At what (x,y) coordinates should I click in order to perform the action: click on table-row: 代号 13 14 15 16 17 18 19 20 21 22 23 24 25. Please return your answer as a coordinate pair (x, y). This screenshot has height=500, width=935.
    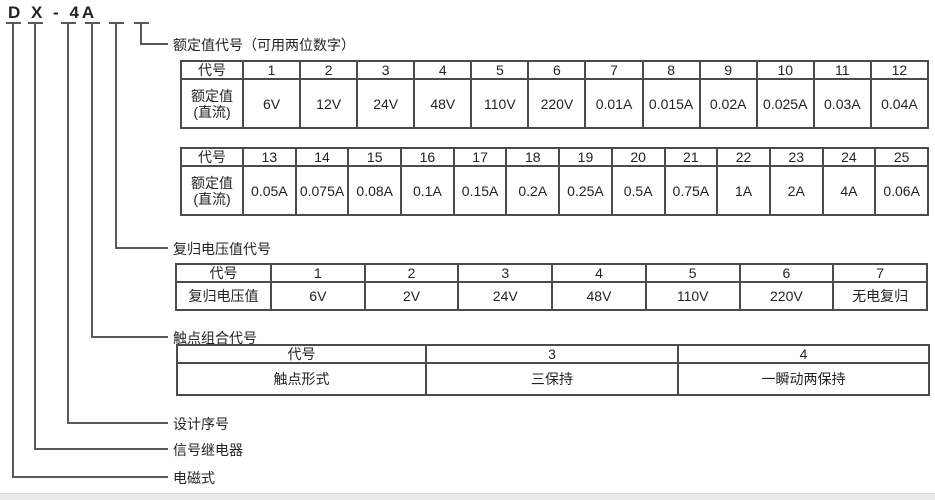
    Looking at the image, I should click on (554, 157).